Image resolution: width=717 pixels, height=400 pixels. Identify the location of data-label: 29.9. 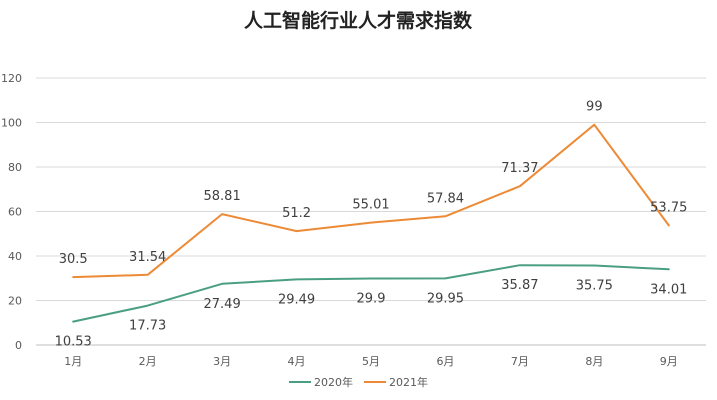
(371, 298).